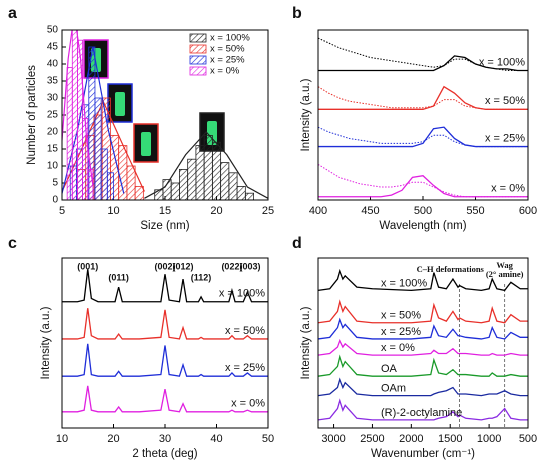 The height and width of the screenshot is (464, 554). Describe the element at coordinates (225, 71) in the screenshot. I see `legend-label: x = 0%` at that location.